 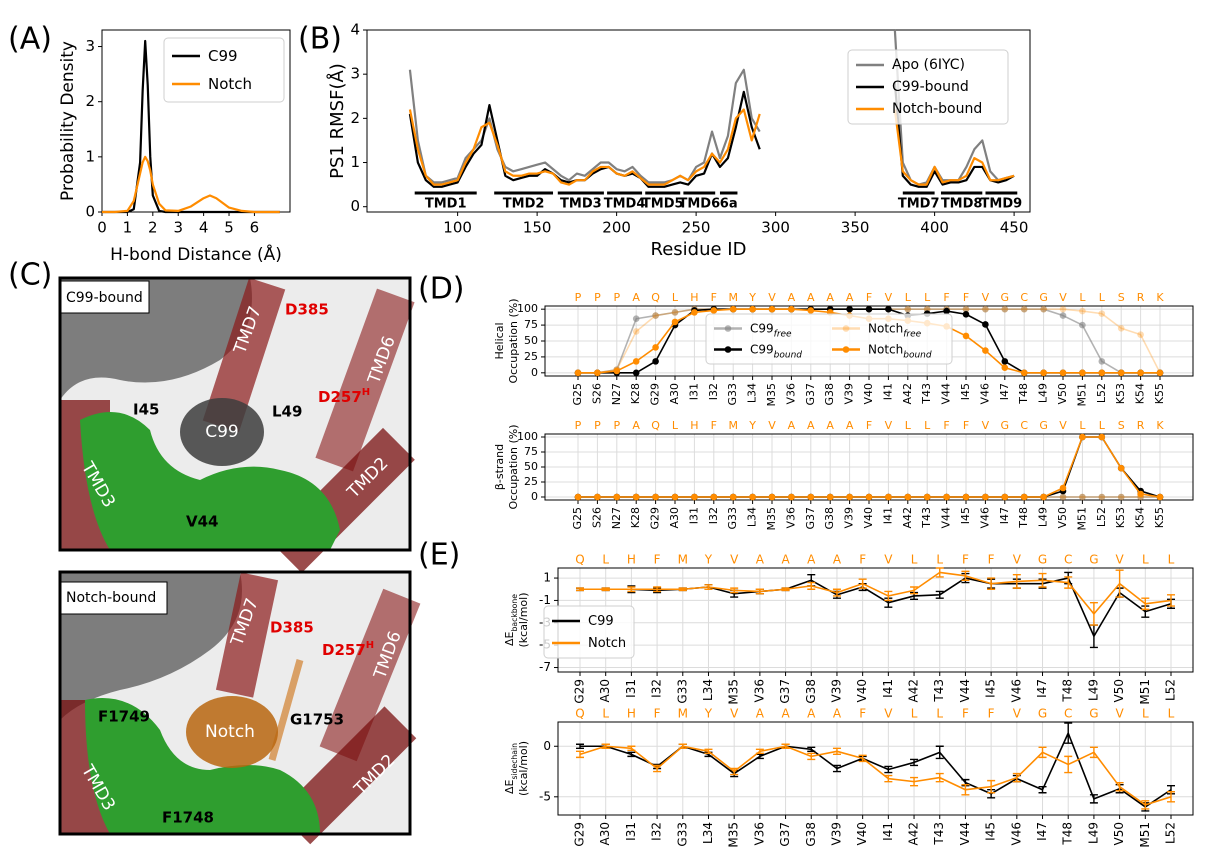 What do you see at coordinates (965, 833) in the screenshot?
I see `x-tick-label: V44` at bounding box center [965, 833].